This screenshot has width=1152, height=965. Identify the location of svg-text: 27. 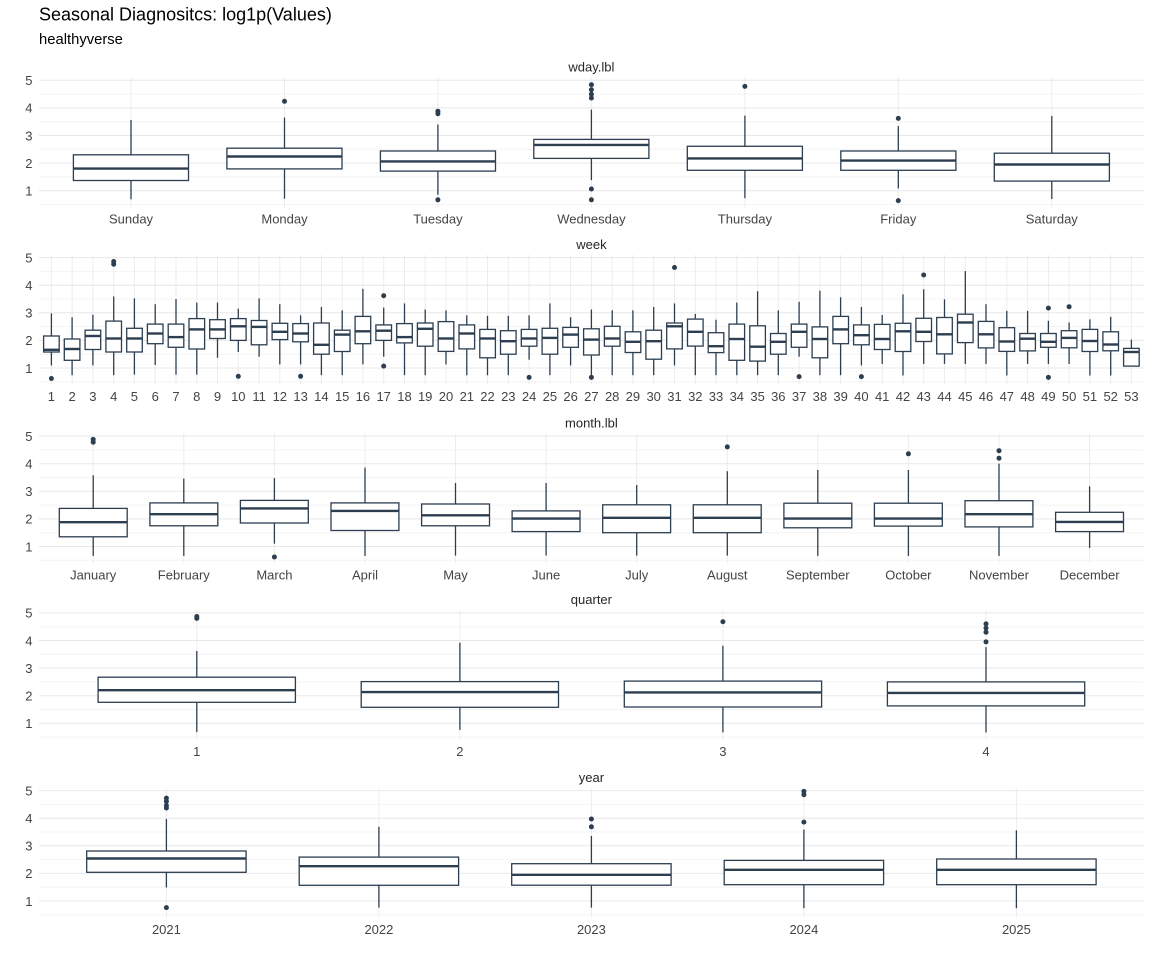
(591, 396).